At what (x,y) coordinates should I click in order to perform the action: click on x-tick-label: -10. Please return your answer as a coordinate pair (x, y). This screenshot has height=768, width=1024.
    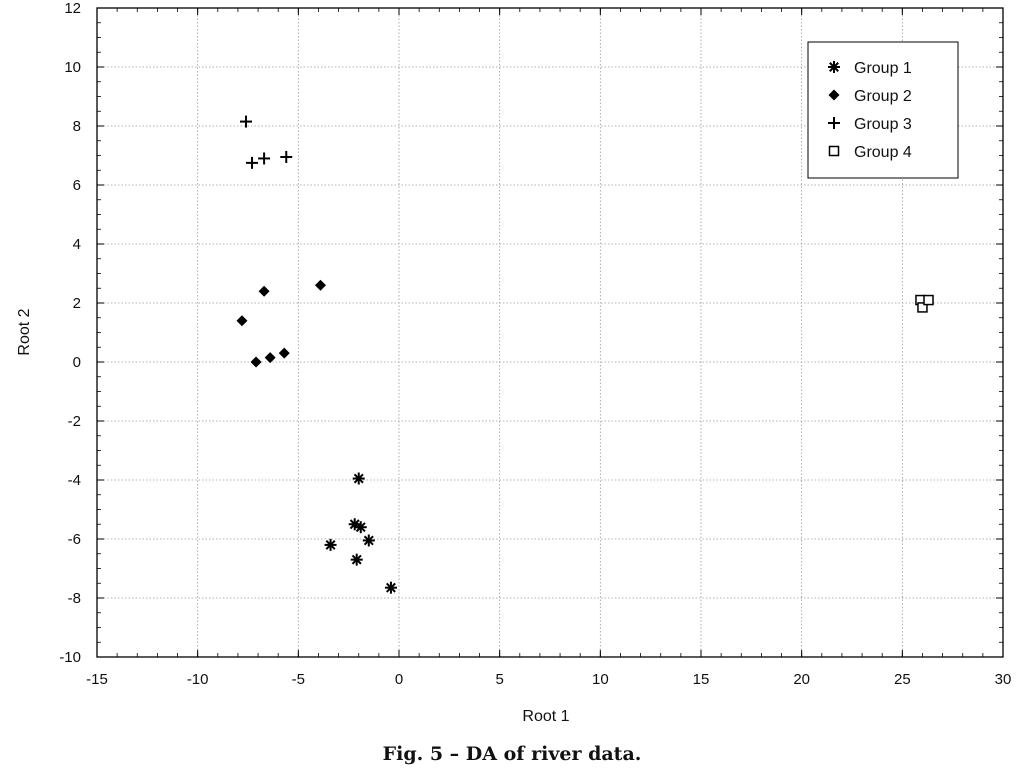
    Looking at the image, I should click on (198, 679).